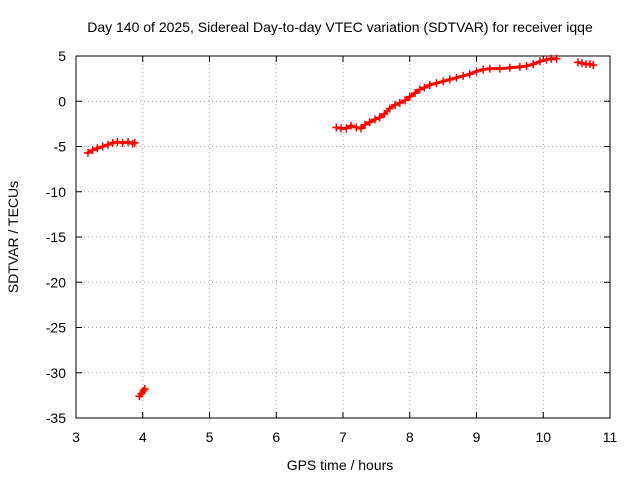  What do you see at coordinates (276, 437) in the screenshot?
I see `x-tick-label: 6` at bounding box center [276, 437].